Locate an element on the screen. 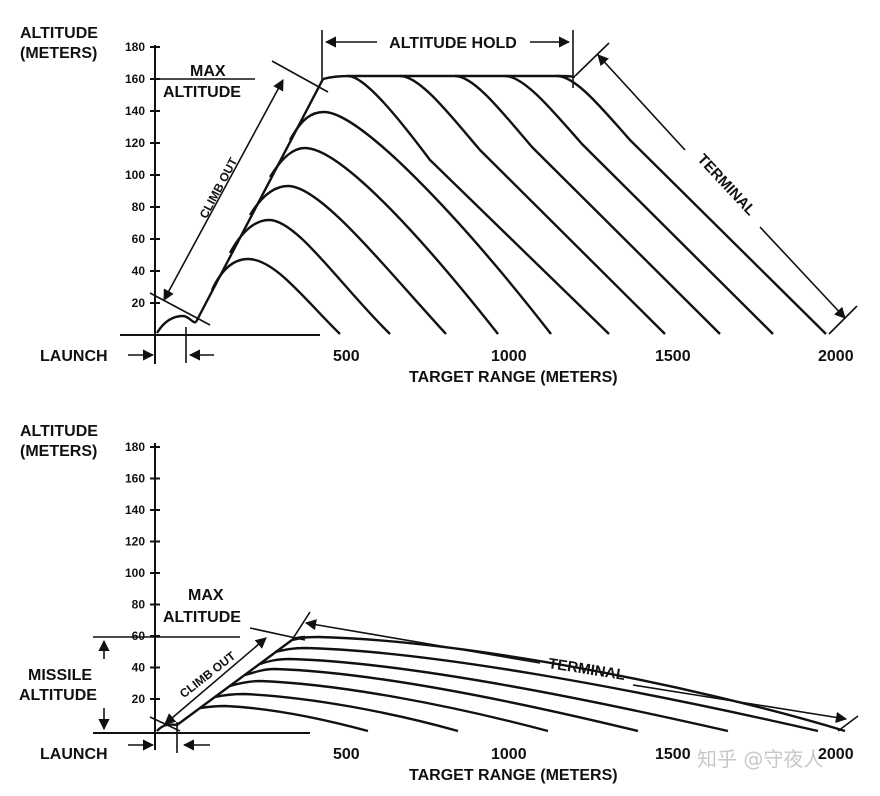 This screenshot has height=796, width=880. top-max-altitude-line1: MAX is located at coordinates (208, 71).